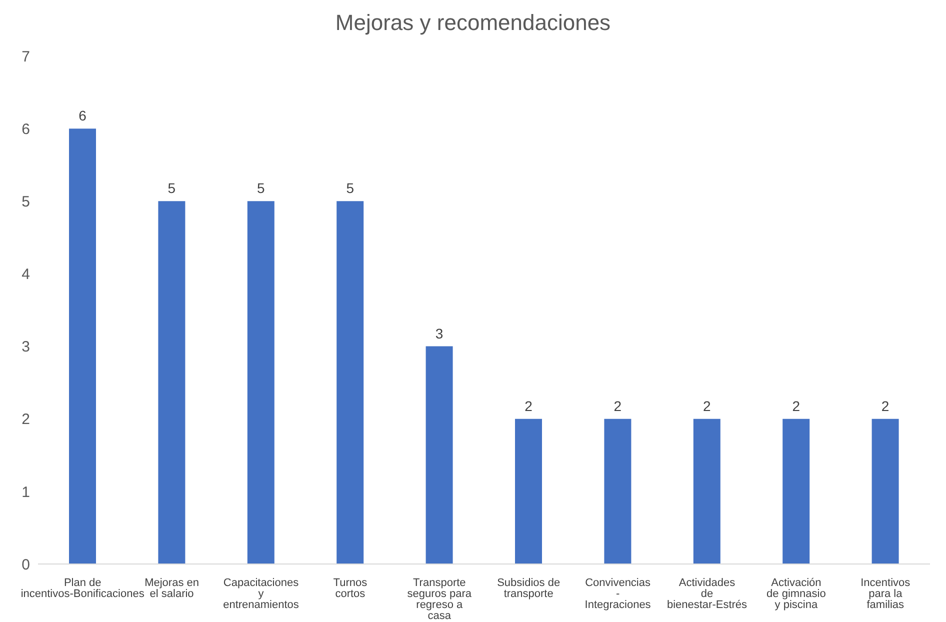 This screenshot has height=622, width=946. What do you see at coordinates (26, 347) in the screenshot?
I see `y-tick-label: 3` at bounding box center [26, 347].